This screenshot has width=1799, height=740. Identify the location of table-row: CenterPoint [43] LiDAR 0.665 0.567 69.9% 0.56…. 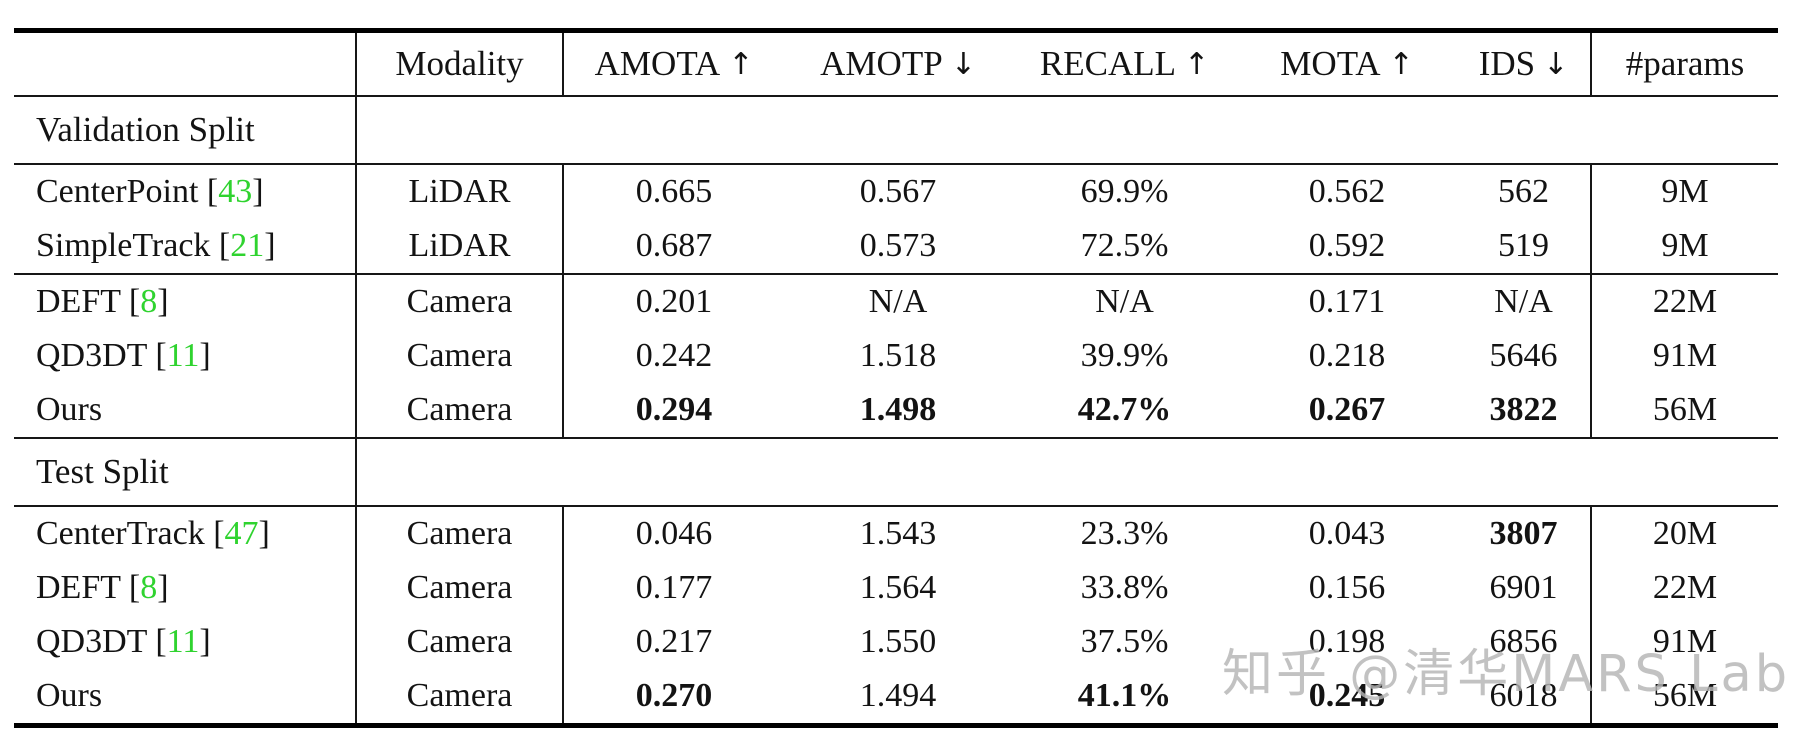
(896, 192).